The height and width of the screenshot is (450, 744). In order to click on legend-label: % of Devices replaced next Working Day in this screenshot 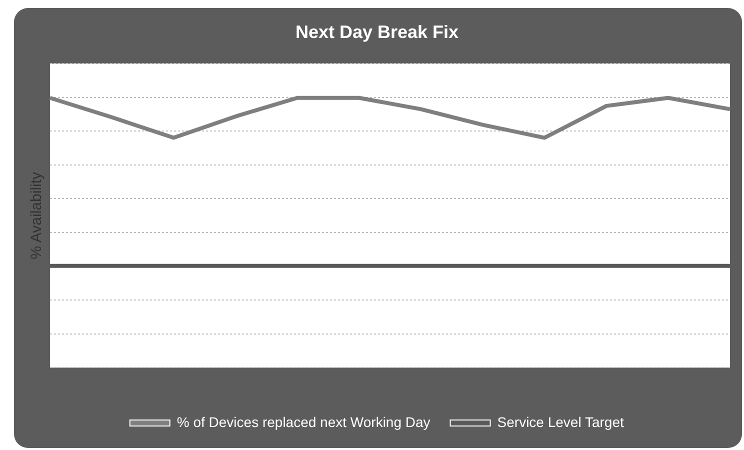, I will do `click(303, 422)`.